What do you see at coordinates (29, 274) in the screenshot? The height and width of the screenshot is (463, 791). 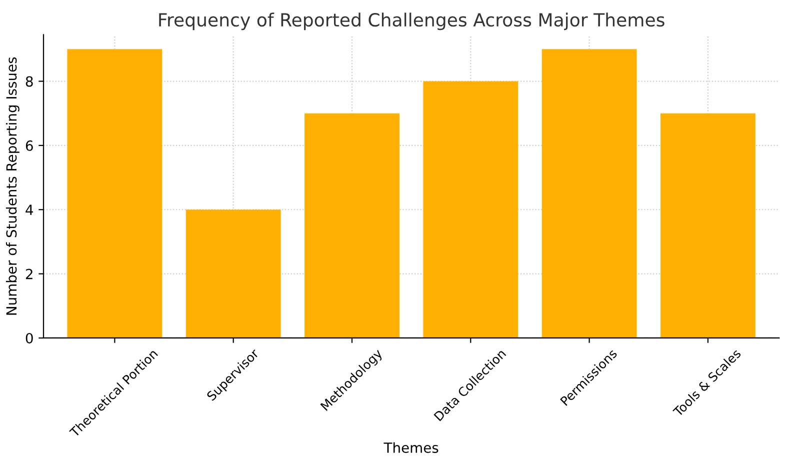 I see `y-tick-label: 2` at bounding box center [29, 274].